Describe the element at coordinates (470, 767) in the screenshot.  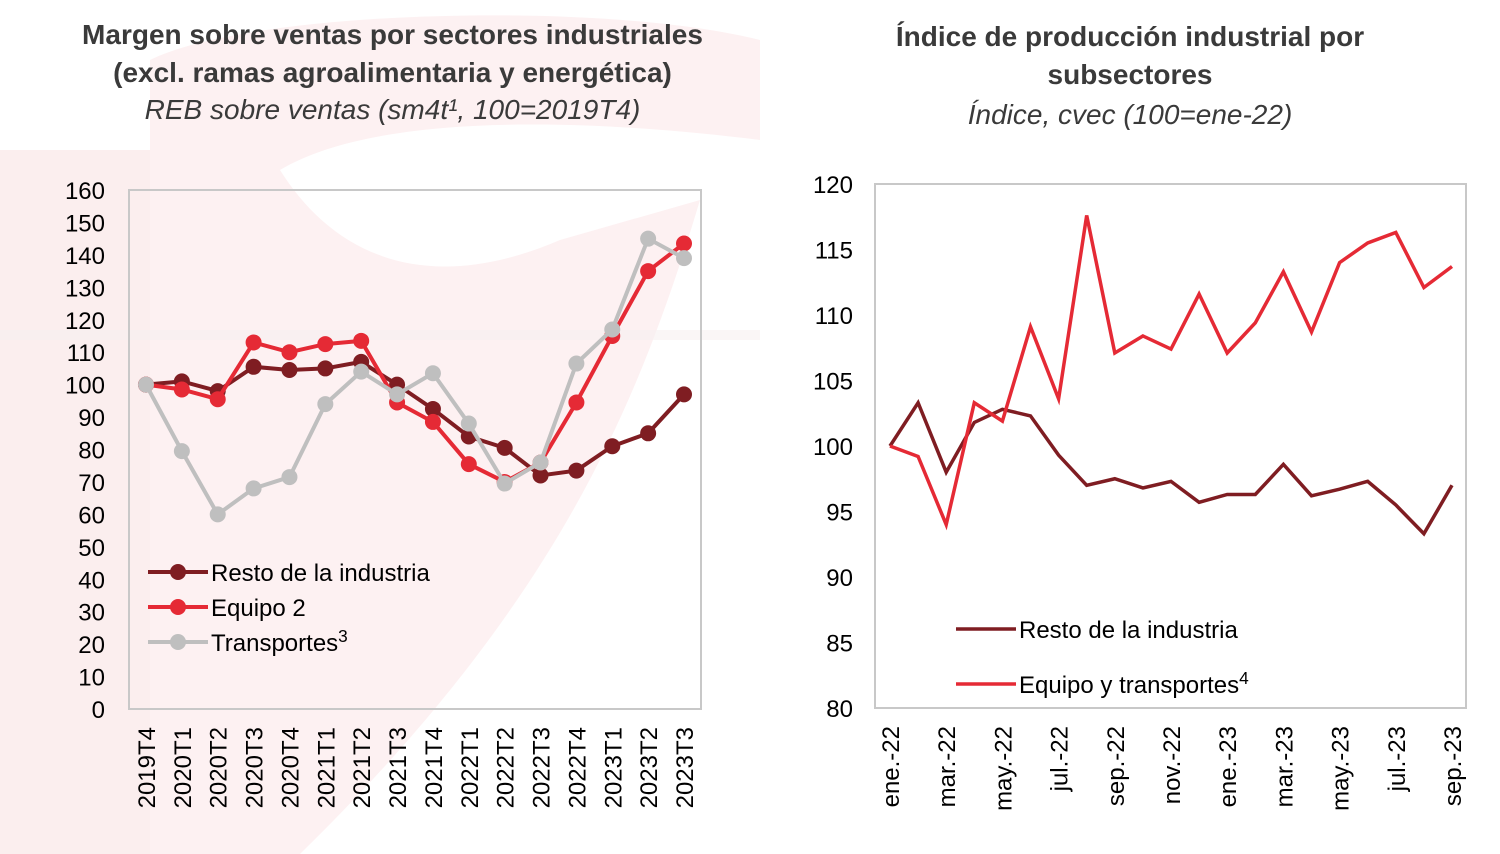
I see `x-tick-label: 2022T1` at that location.